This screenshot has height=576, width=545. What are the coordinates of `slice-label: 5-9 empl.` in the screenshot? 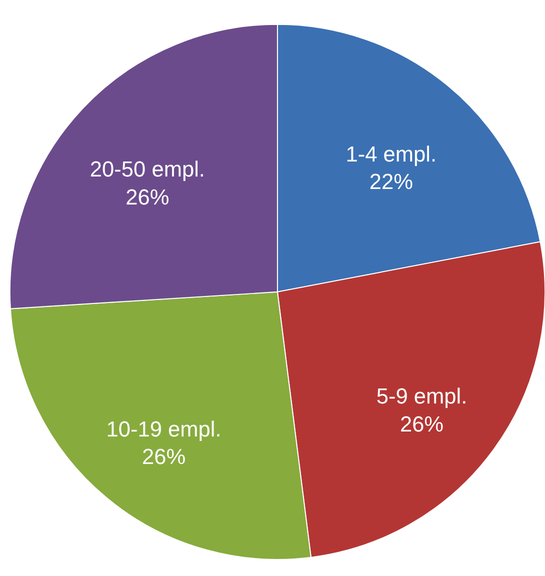 It's located at (422, 396).